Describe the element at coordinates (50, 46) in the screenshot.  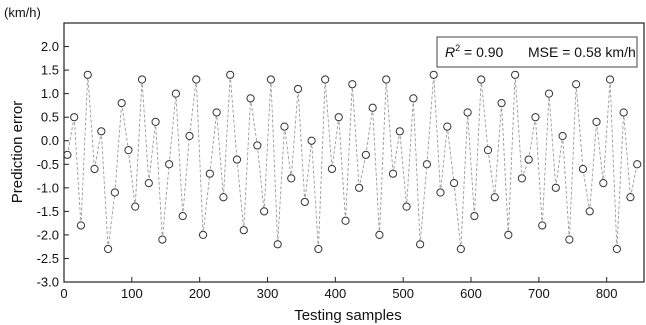
I see `y-tick-label: 2.0` at that location.